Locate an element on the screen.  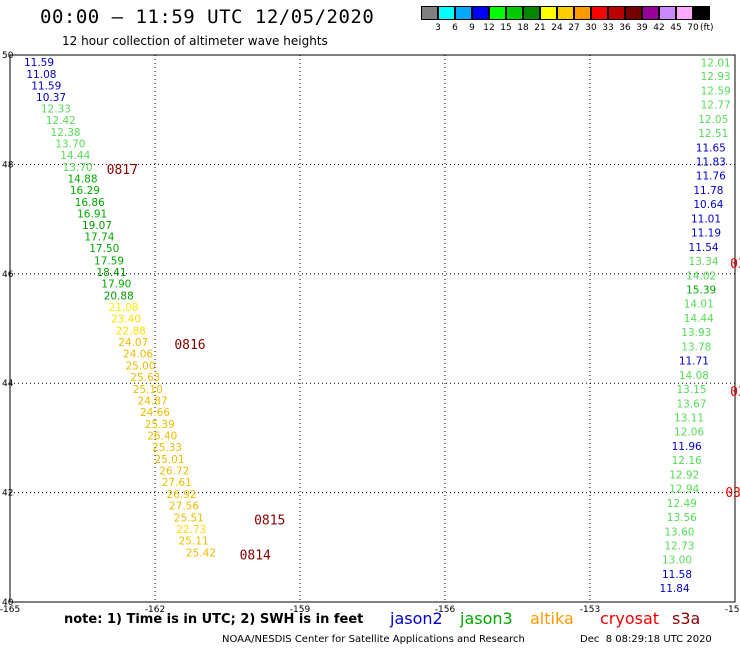
wave-height-value: 12.93 is located at coordinates (716, 77).